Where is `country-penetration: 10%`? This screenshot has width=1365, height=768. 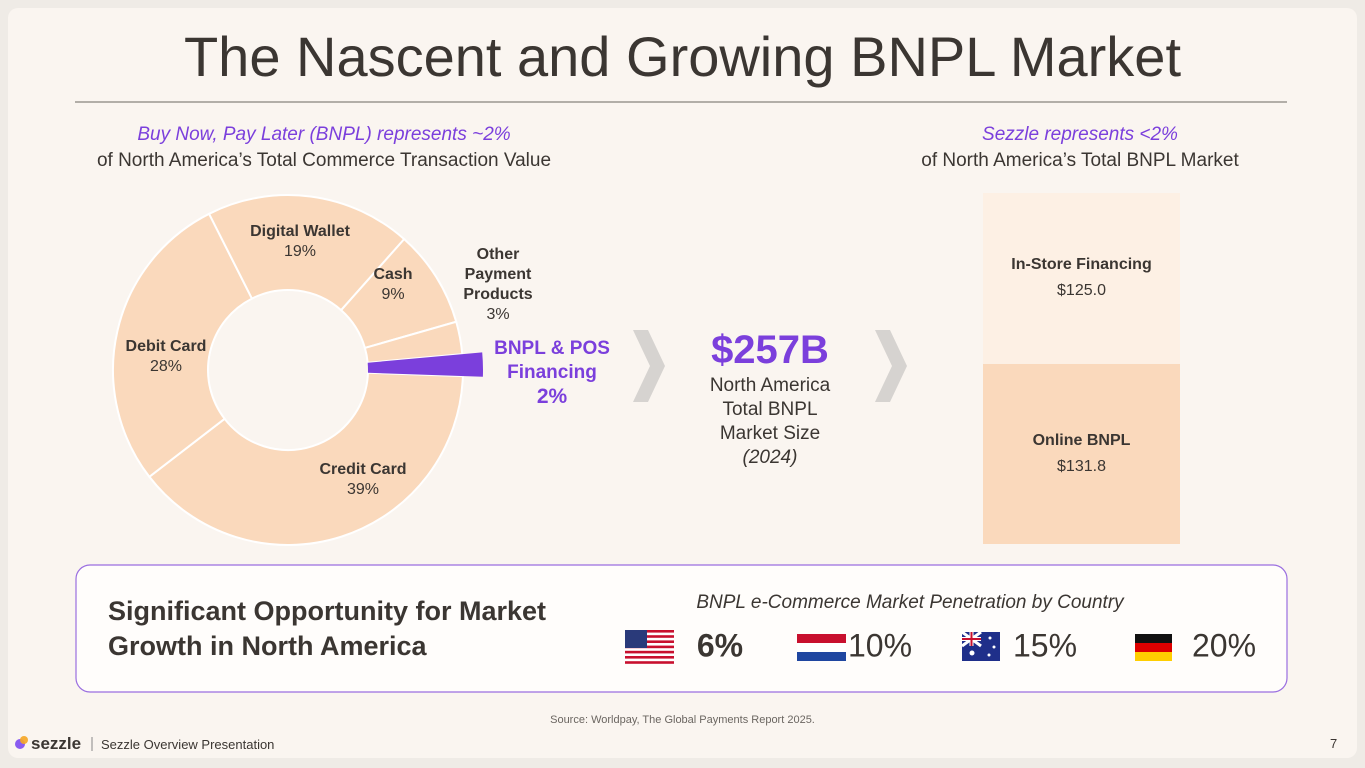 country-penetration: 10% is located at coordinates (880, 645).